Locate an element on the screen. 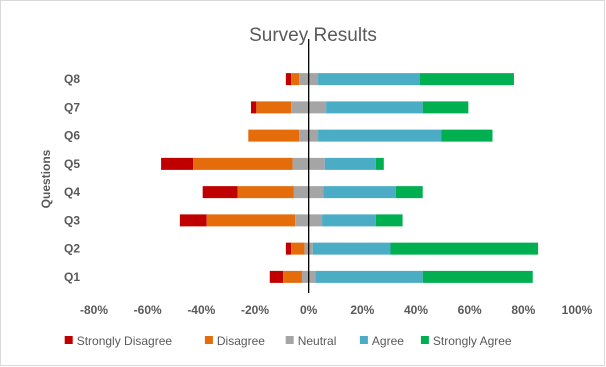 This screenshot has width=606, height=367. legend-label-disagree: Disagree is located at coordinates (241, 341).